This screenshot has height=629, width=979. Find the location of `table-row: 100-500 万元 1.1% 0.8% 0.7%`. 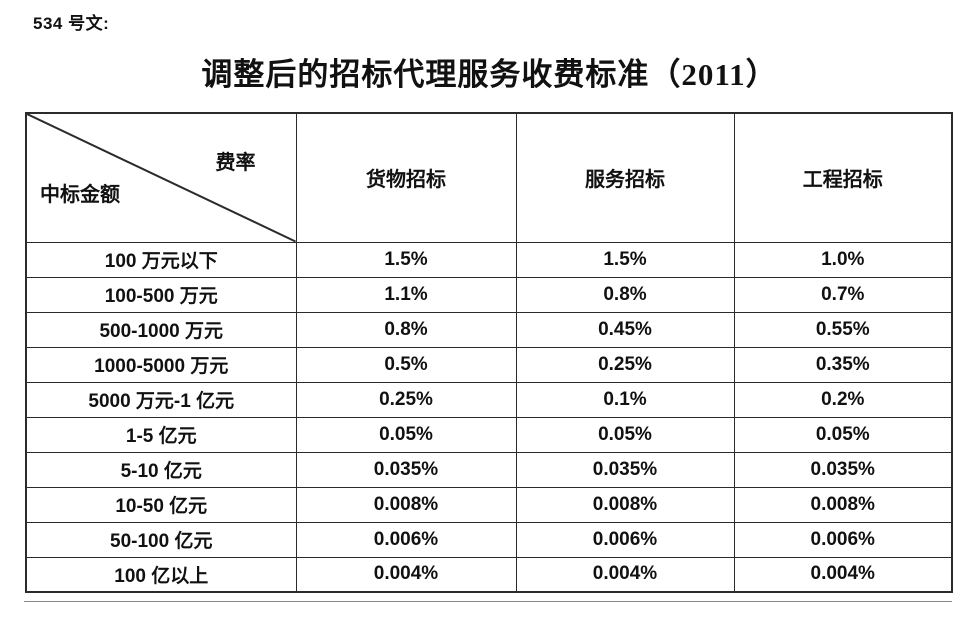

table-row: 100-500 万元 1.1% 0.8% 0.7% is located at coordinates (489, 294).